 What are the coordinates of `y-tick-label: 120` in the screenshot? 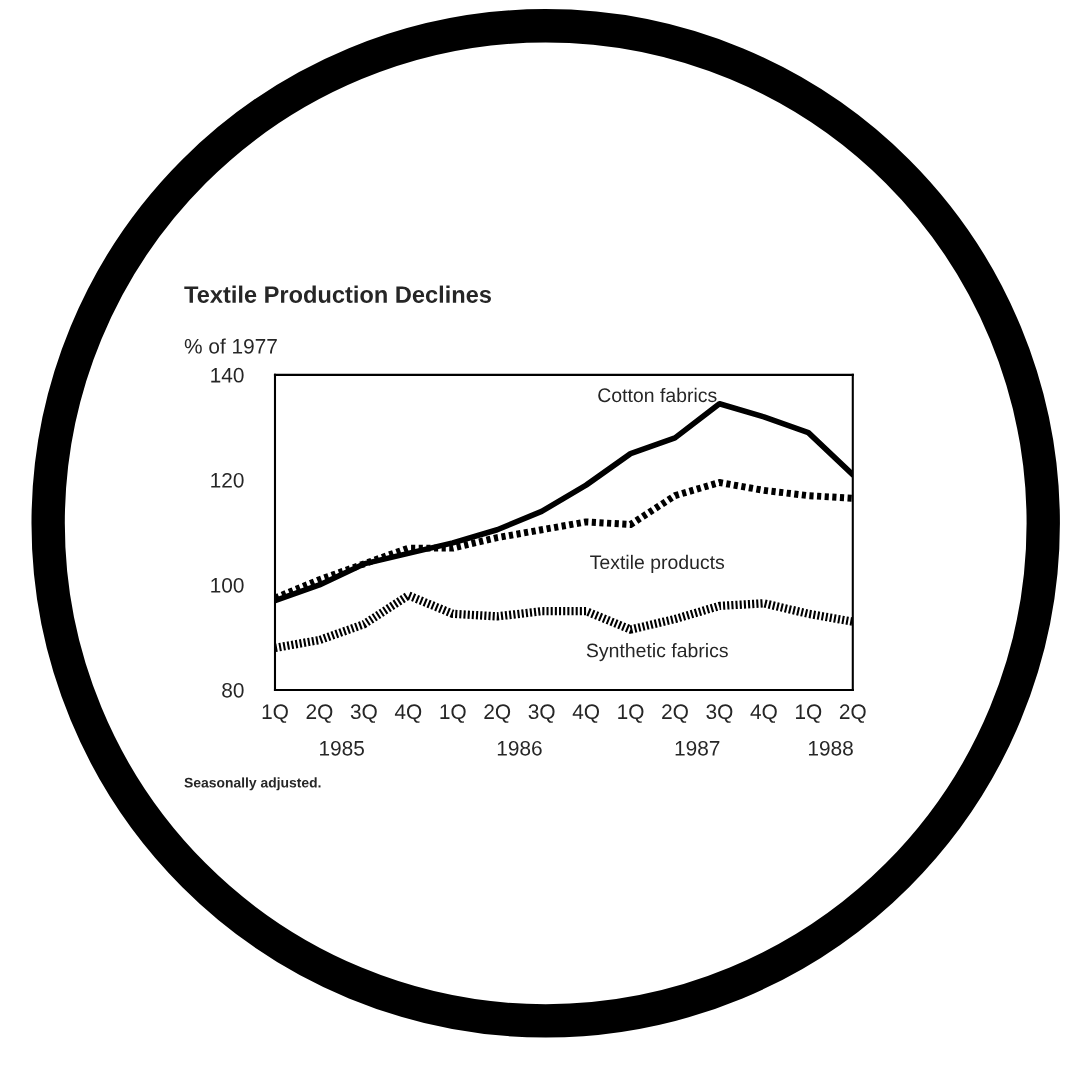 It's located at (227, 480).